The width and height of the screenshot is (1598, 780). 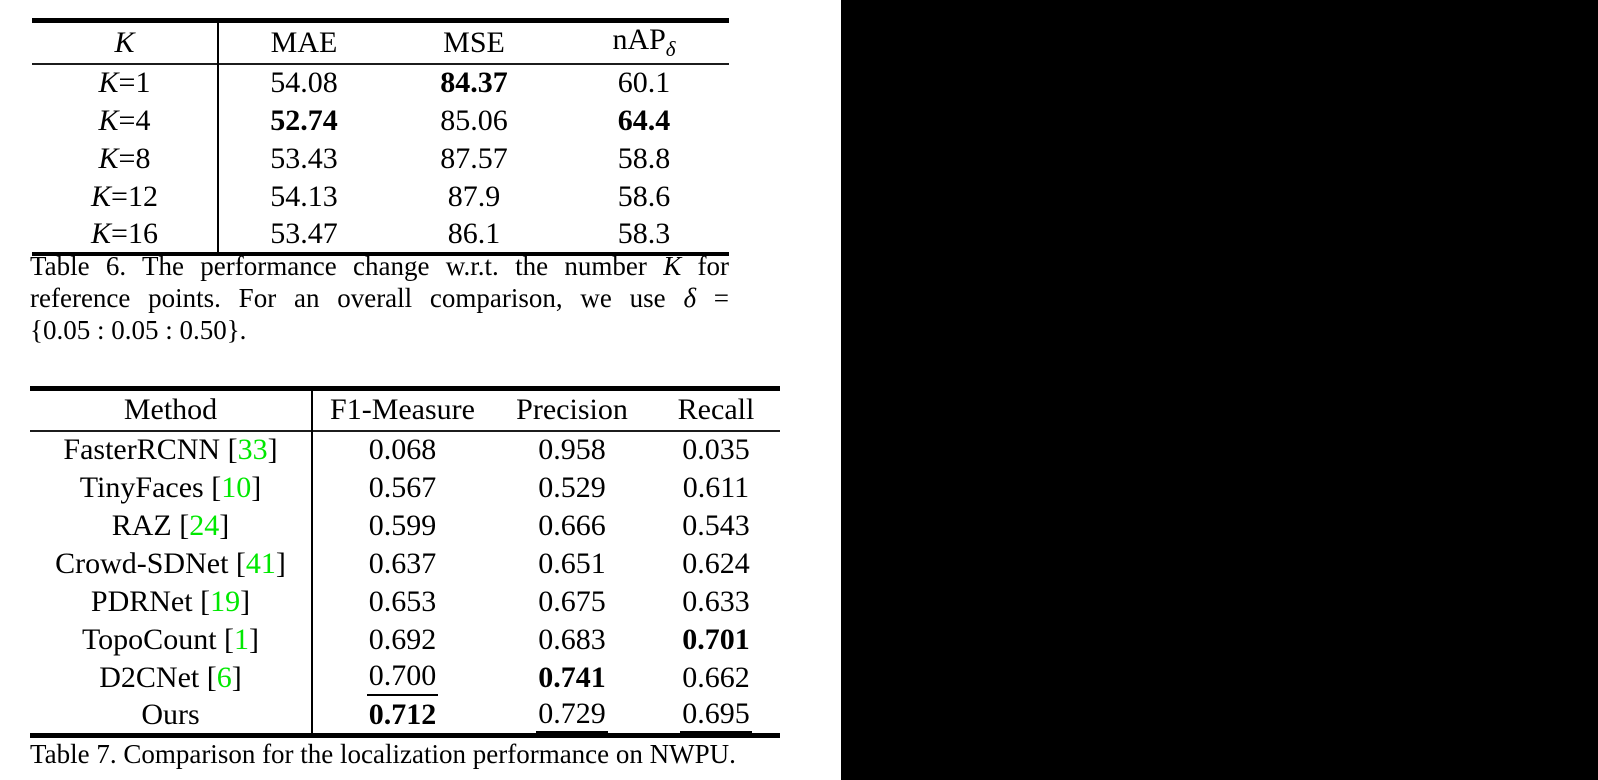 I want to click on metric-value: 84.37, so click(x=474, y=82).